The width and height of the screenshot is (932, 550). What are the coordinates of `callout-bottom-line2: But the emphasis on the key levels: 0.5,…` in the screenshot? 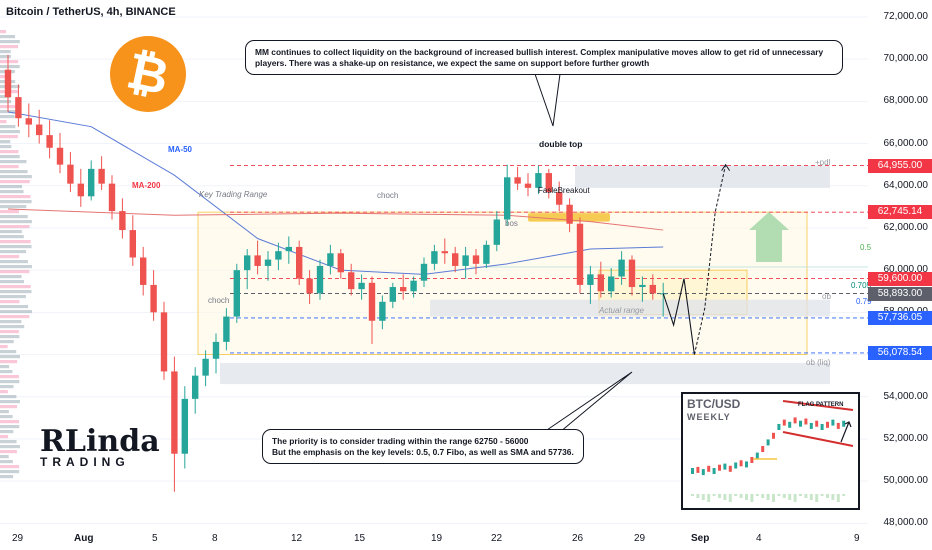 It's located at (423, 451).